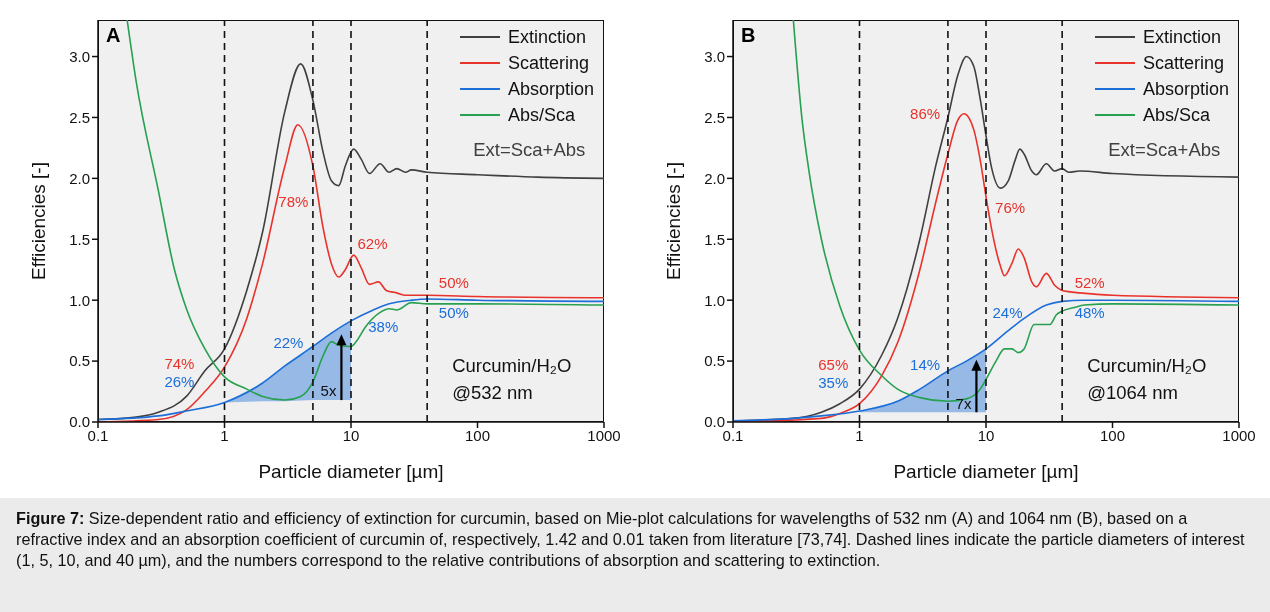 The height and width of the screenshot is (612, 1270). I want to click on caption: Figure 7: Size-dependent ratio and efficiency of extinction for curcumin, based on Mie-plot calculations for wavelengths of 532 nm (A) and 1064 nm (B), based on a refractive index and an absorption coefficient of curcumin of, respectively, 1.42 and 0.01 taken from literature [73,74]. Dashed lines indicate the particle diameters of interest (1, 5, 10, and 40 µm), and the numbers correspond to the relative contributions of absorption and scattering to extinction., so click(630, 539).